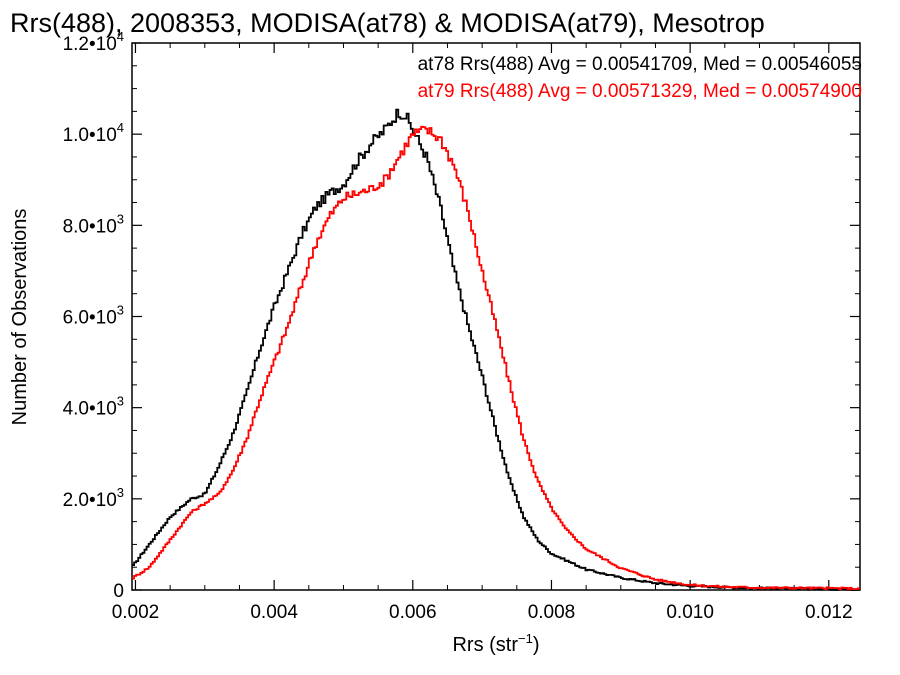  I want to click on y-tick-label-mantissa: 1.2•10, so click(90, 44).